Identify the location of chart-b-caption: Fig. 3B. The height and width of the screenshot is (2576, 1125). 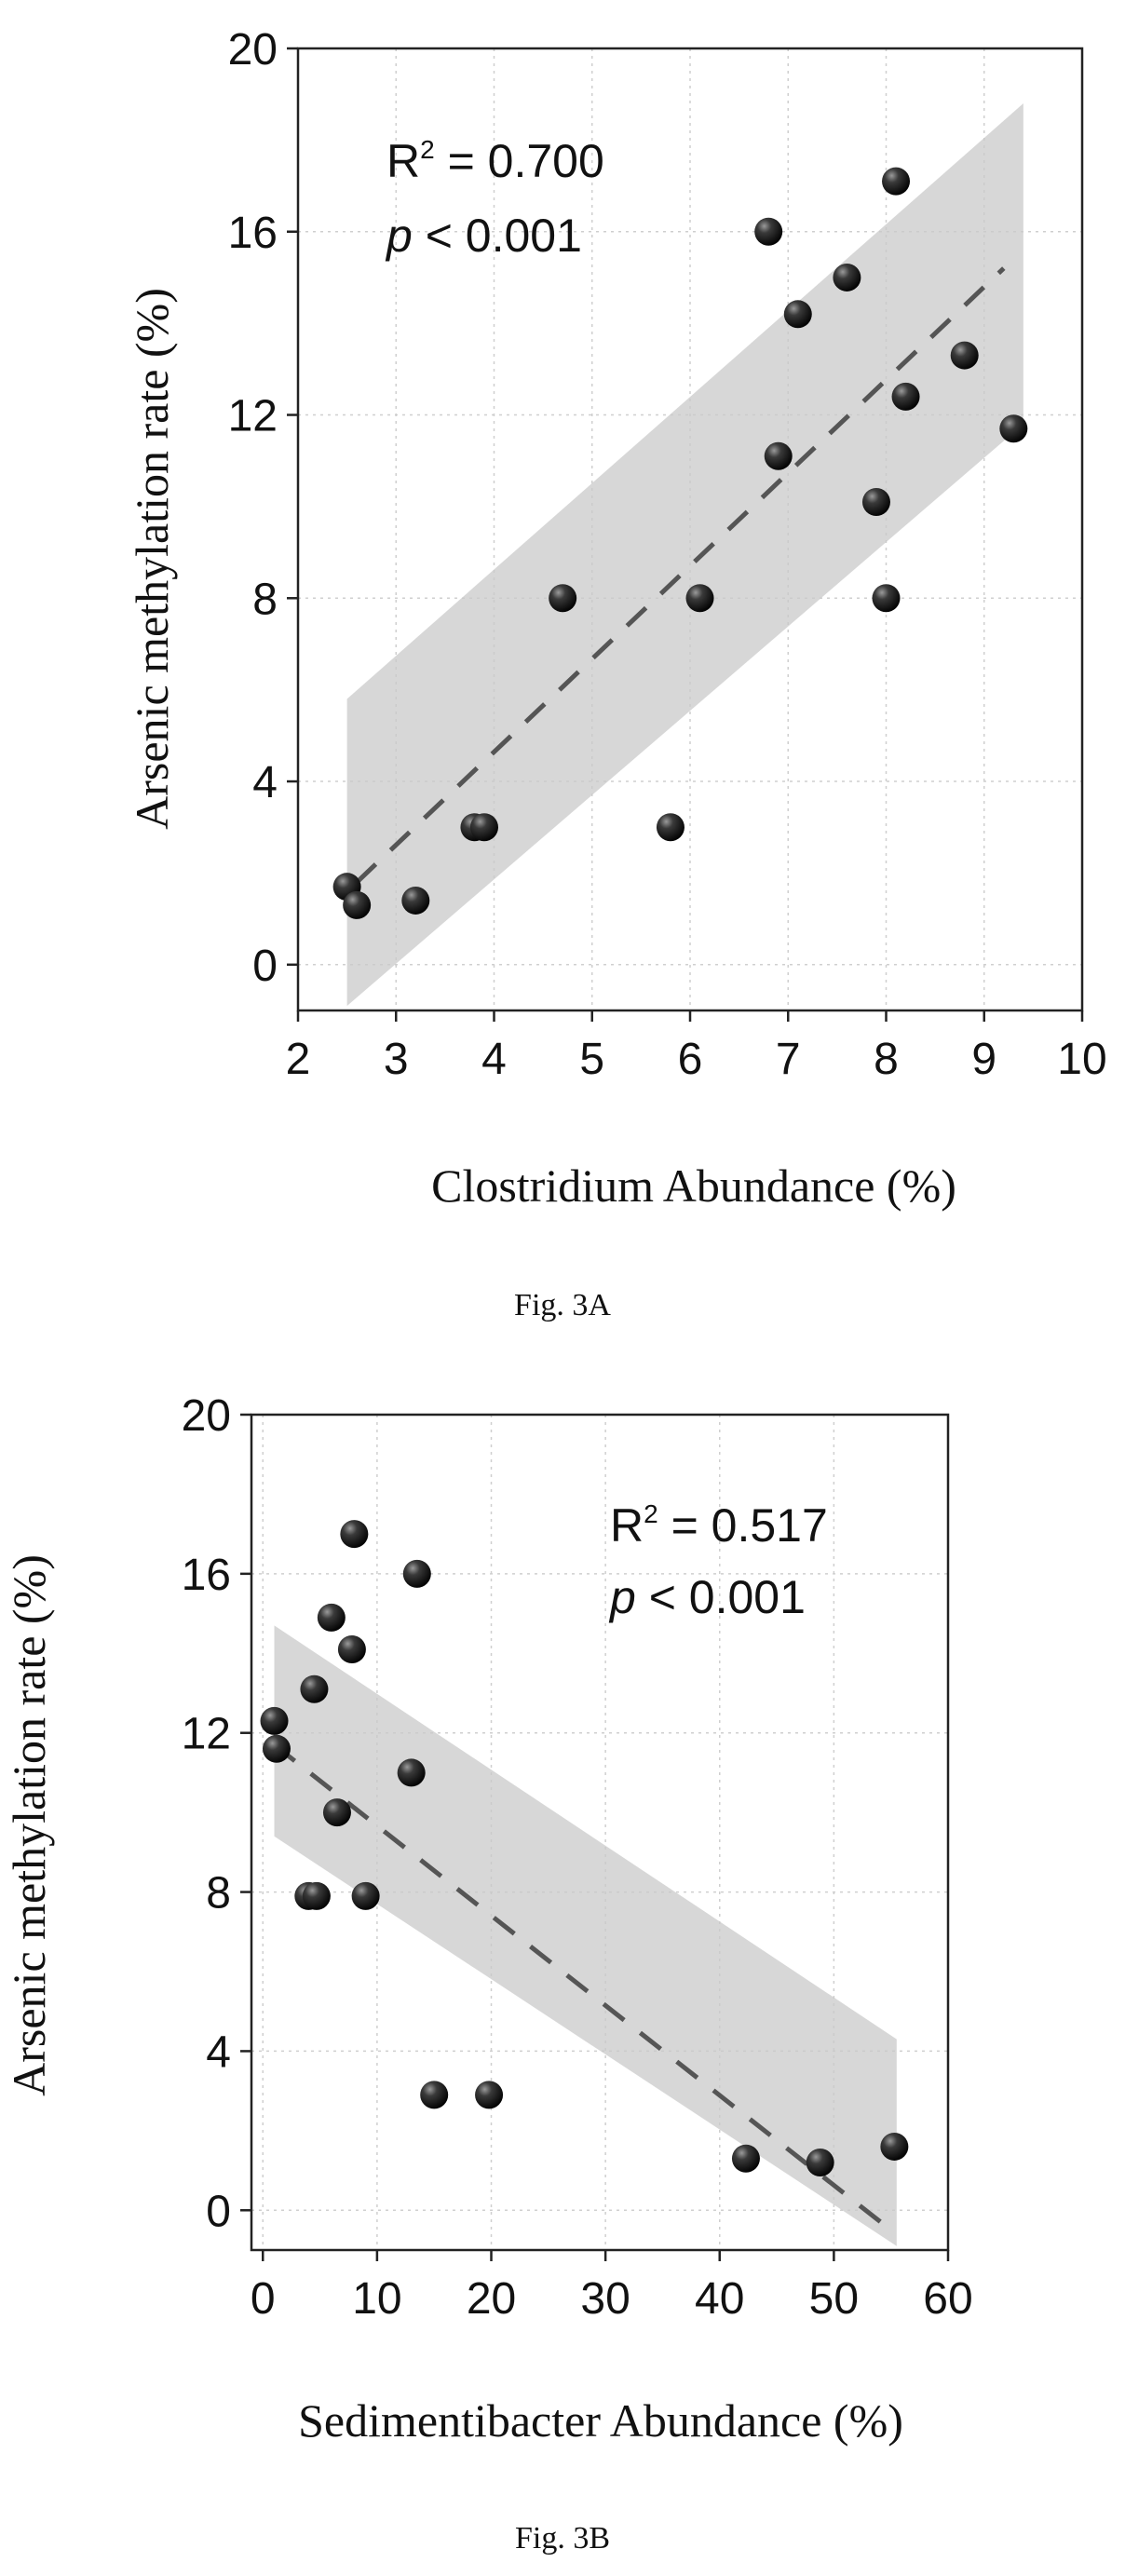
(562, 2538).